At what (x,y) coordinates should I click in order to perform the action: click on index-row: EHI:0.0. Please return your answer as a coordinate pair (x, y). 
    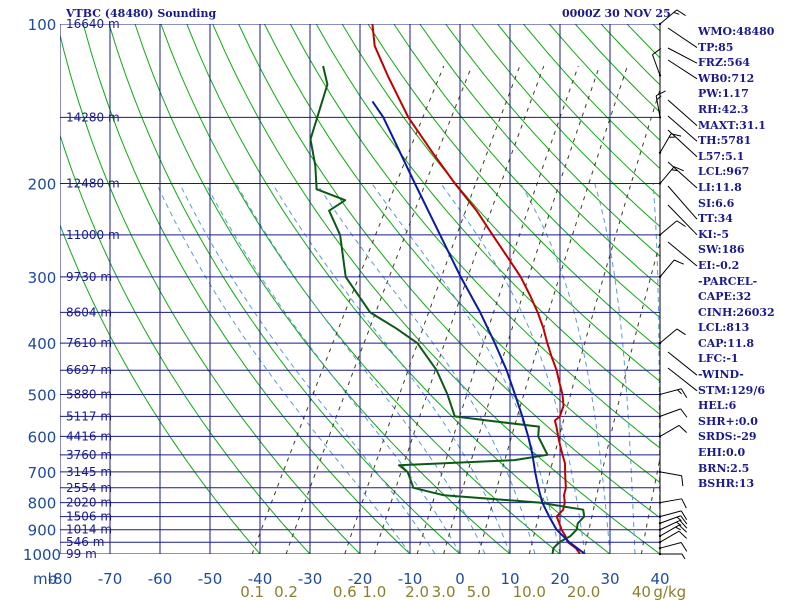
    Looking at the image, I should click on (722, 453).